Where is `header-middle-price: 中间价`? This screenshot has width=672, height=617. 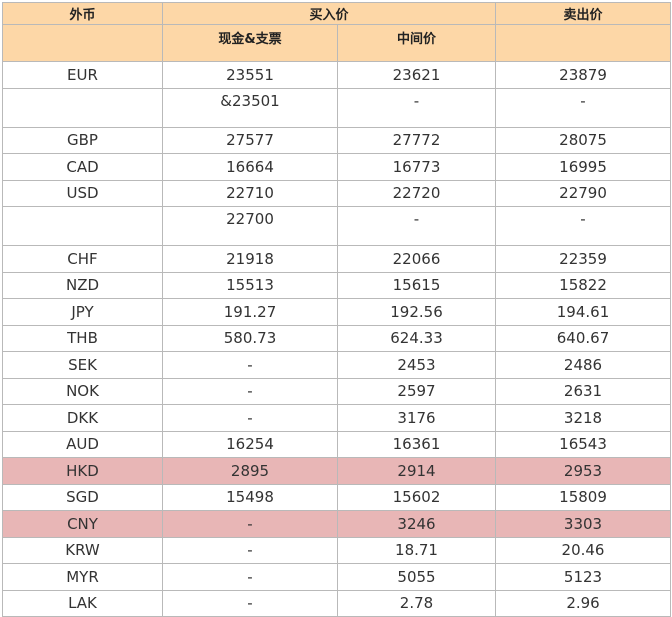 header-middle-price: 中间价 is located at coordinates (416, 43).